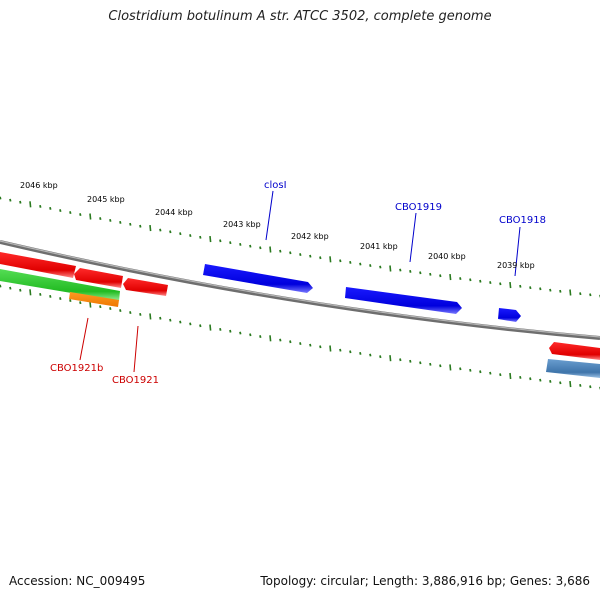 This screenshot has width=600, height=600. I want to click on feature-orange, so click(94, 299).